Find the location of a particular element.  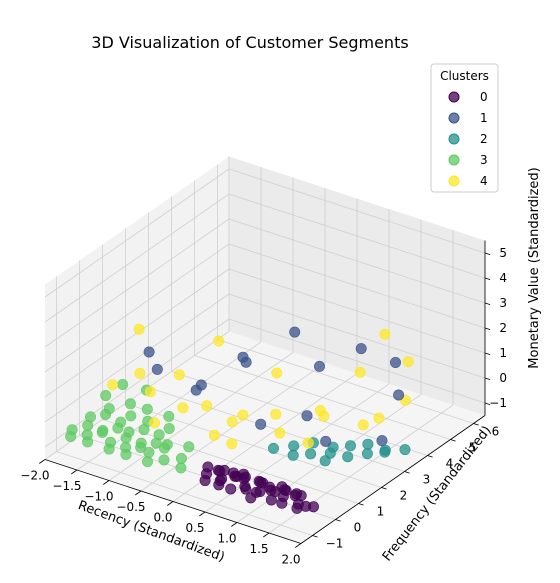

z-tick-label: 0 is located at coordinates (503, 378).